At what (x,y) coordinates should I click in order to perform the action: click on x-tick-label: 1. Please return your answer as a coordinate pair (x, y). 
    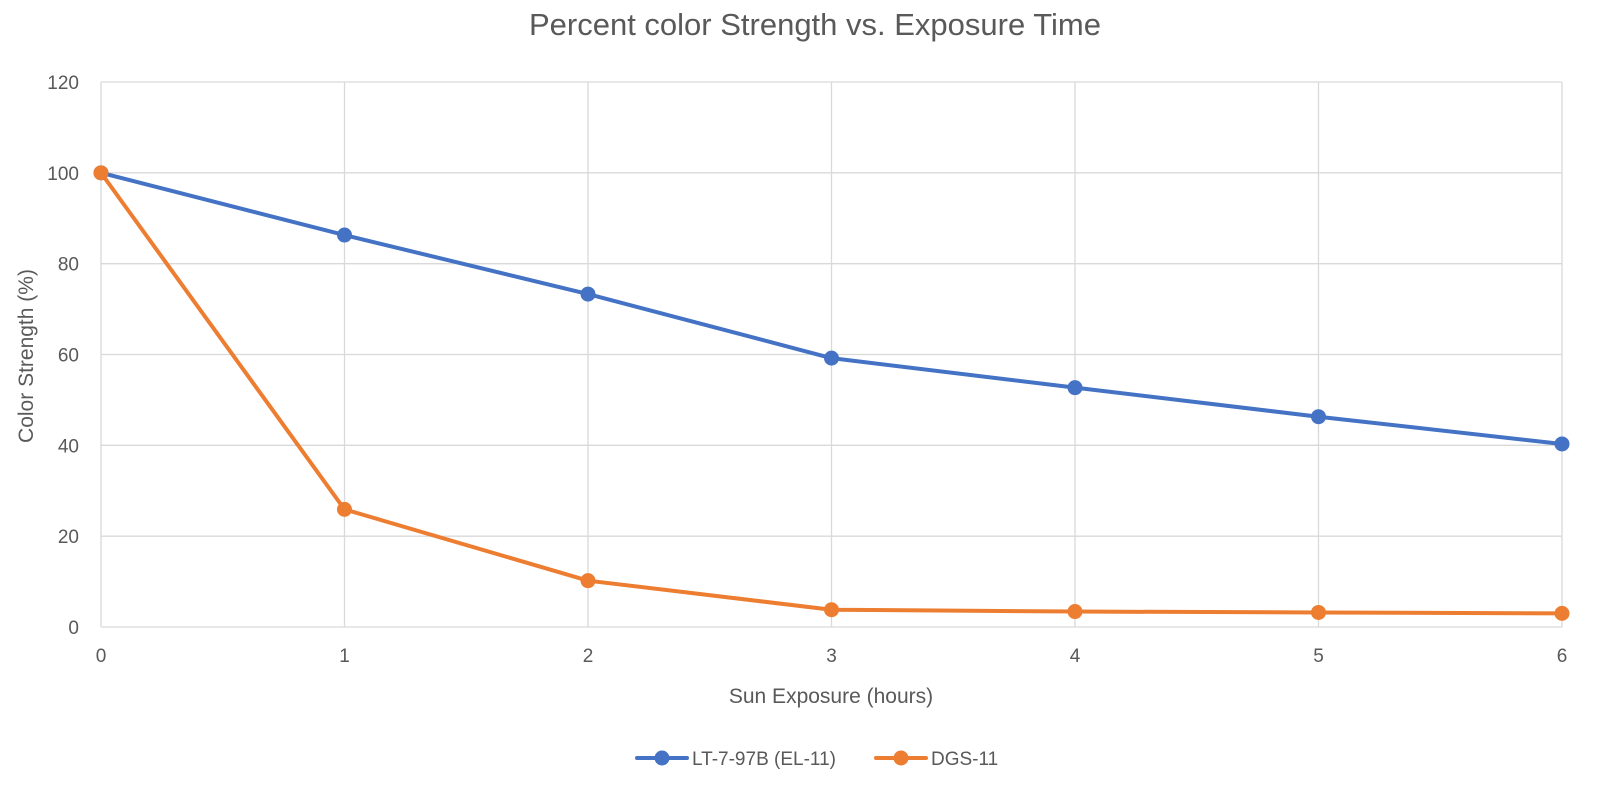
    Looking at the image, I should click on (344, 656).